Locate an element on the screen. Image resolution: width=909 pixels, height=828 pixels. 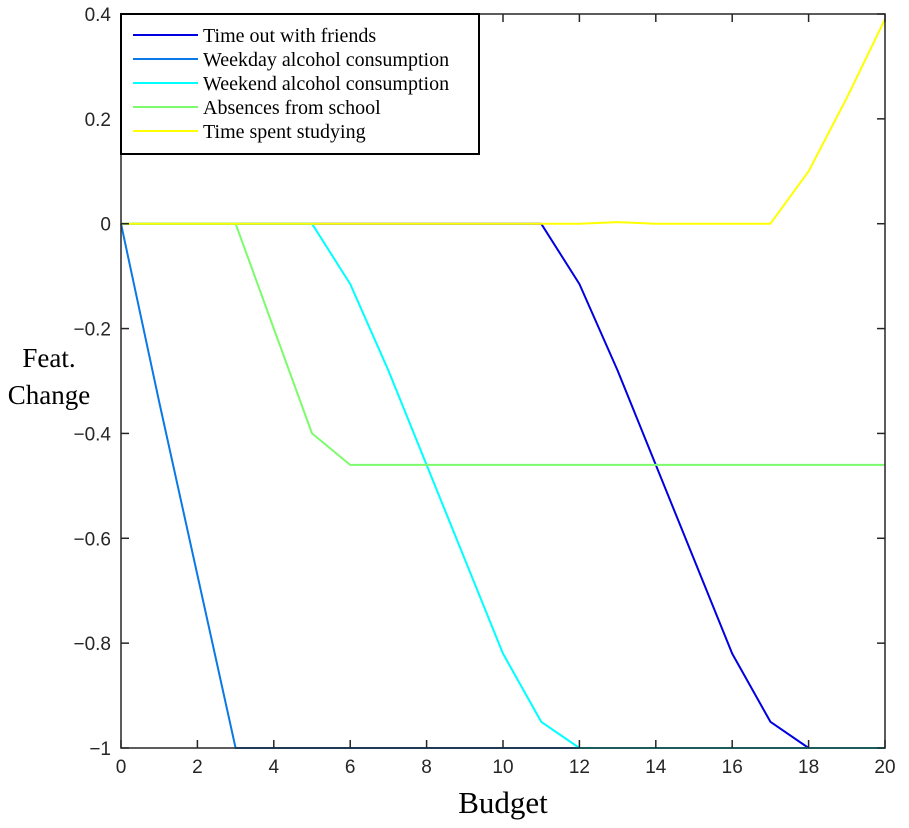
y-tick-label: 0.4 is located at coordinates (98, 15).